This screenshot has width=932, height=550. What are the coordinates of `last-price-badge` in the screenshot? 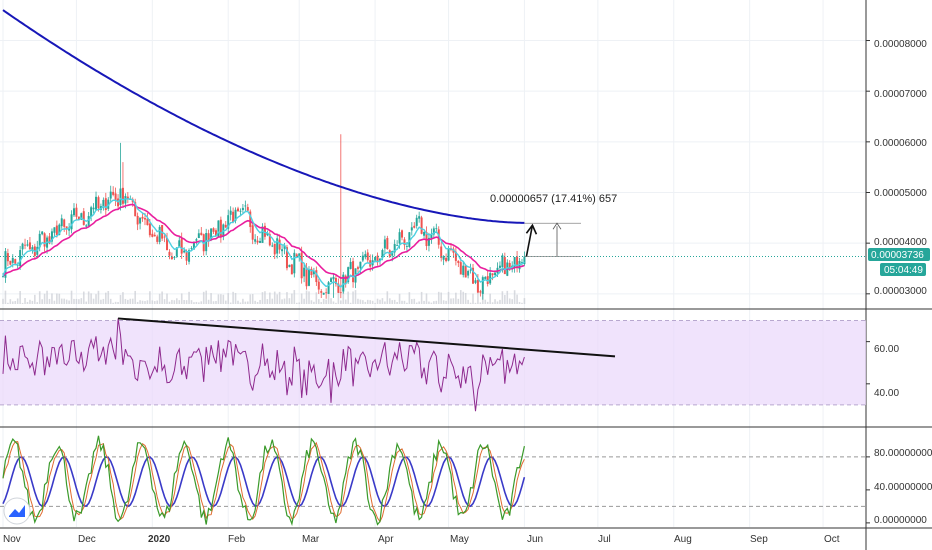 It's located at (899, 254).